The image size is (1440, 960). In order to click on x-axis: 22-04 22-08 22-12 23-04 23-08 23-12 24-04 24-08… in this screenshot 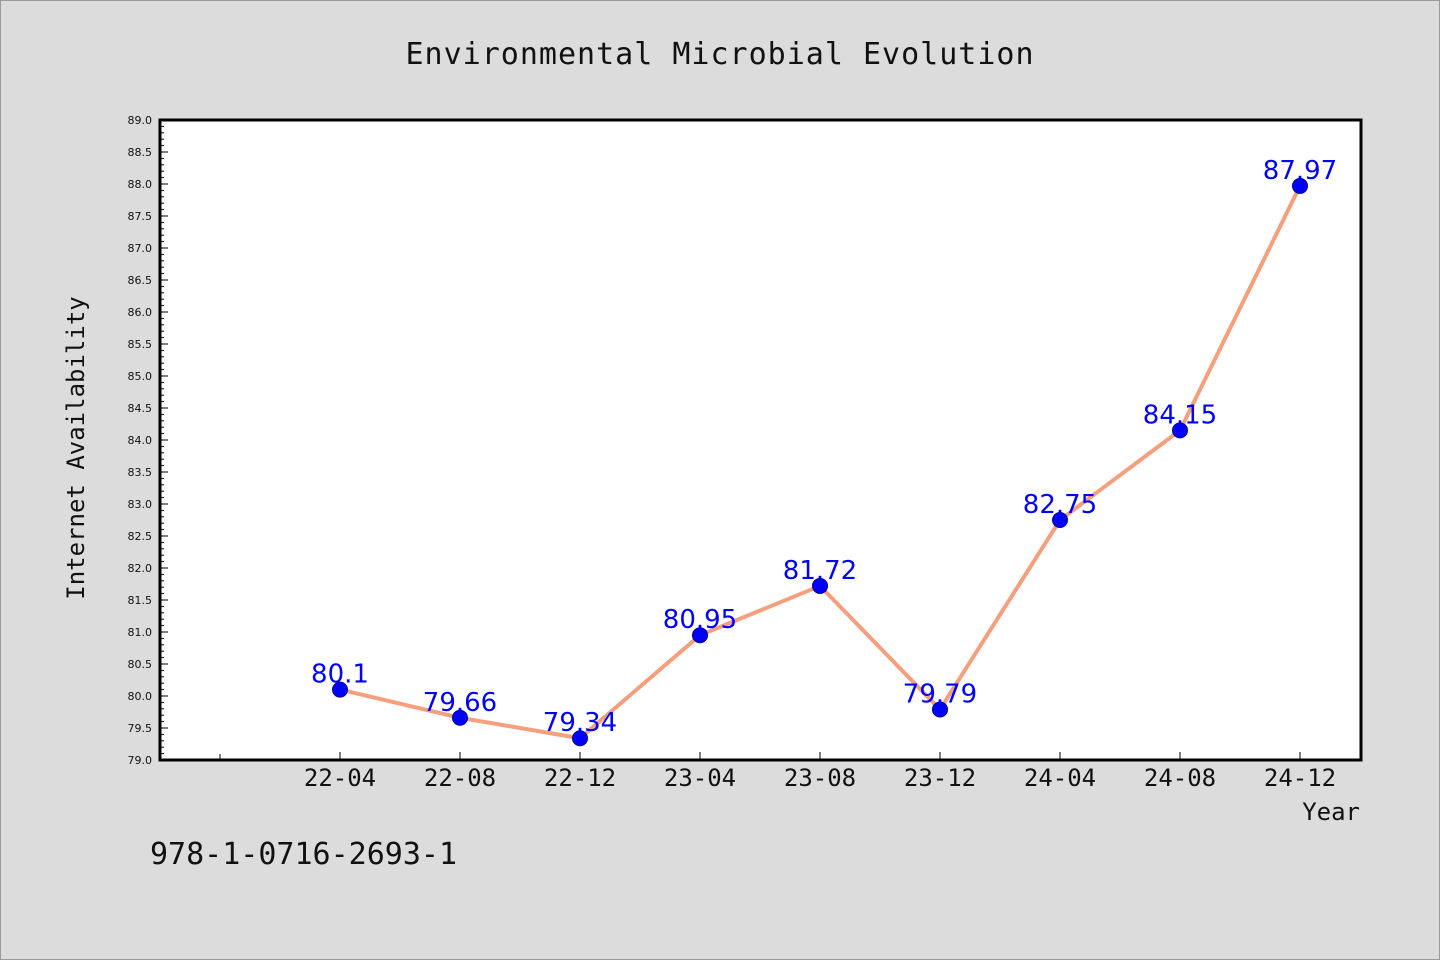, I will do `click(777, 772)`.